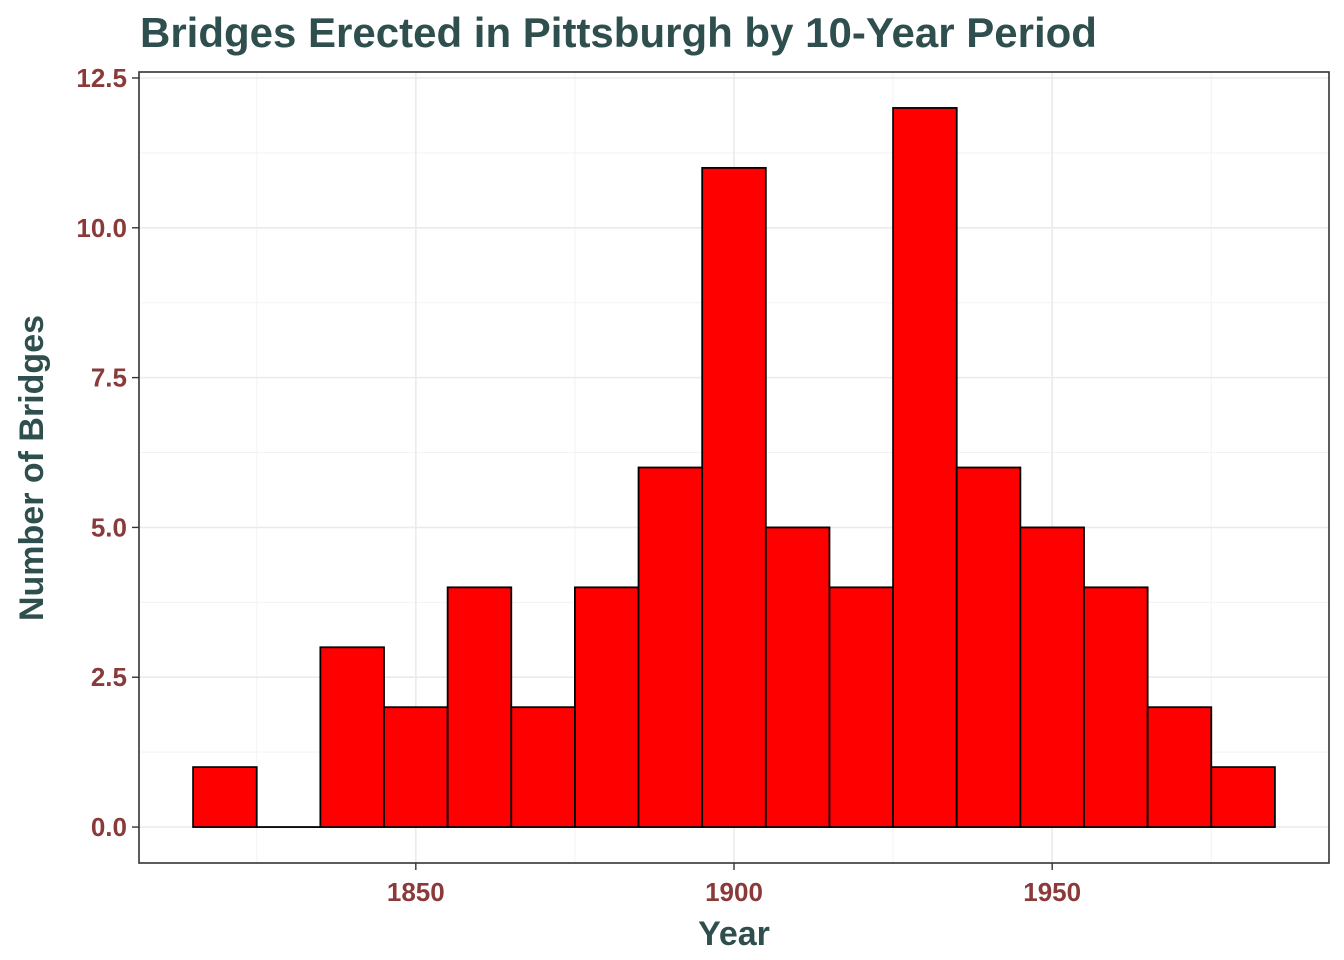  What do you see at coordinates (32, 468) in the screenshot?
I see `y-axis-title: Number of Bridges` at bounding box center [32, 468].